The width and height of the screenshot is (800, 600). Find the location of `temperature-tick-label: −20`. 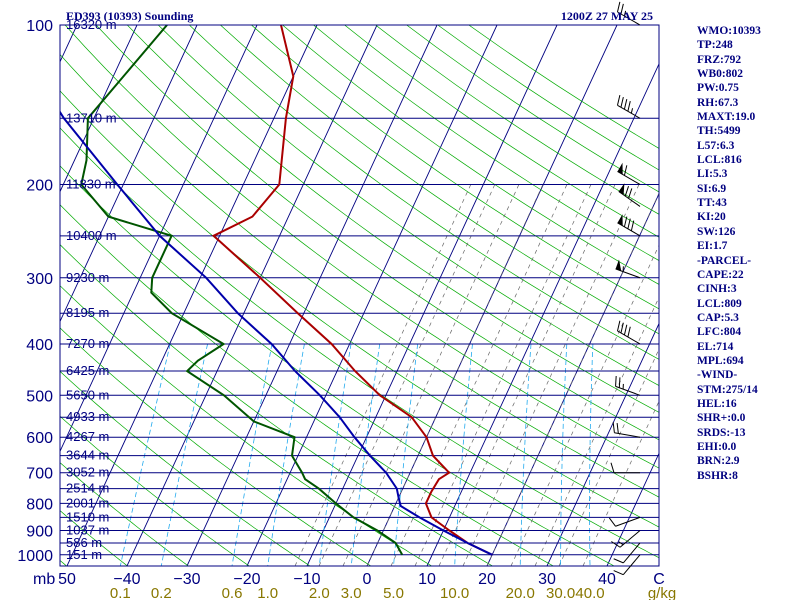

temperature-tick-label: −20 is located at coordinates (246, 579).